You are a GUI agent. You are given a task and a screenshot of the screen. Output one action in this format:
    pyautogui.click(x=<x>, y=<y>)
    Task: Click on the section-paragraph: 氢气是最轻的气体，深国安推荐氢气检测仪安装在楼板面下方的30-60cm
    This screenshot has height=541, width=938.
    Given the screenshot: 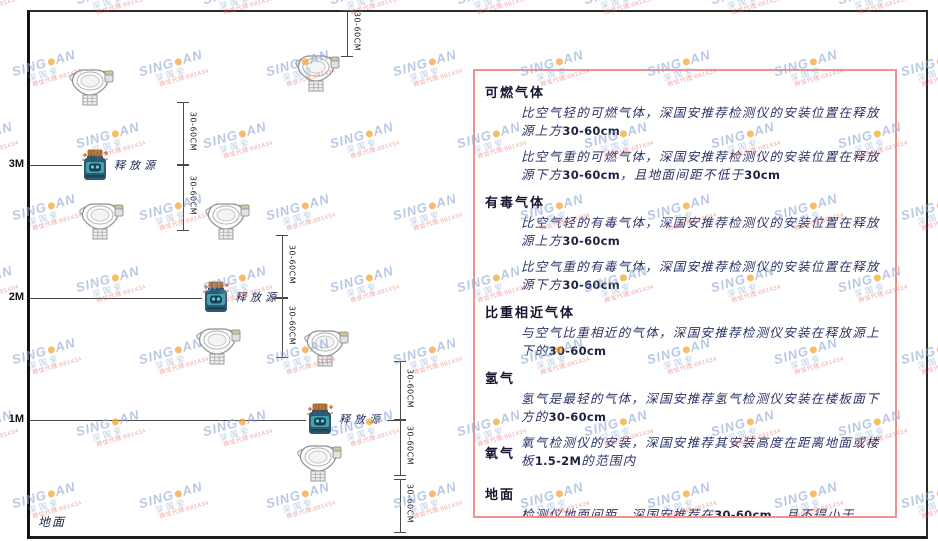 What is the action you would take?
    pyautogui.click(x=700, y=407)
    